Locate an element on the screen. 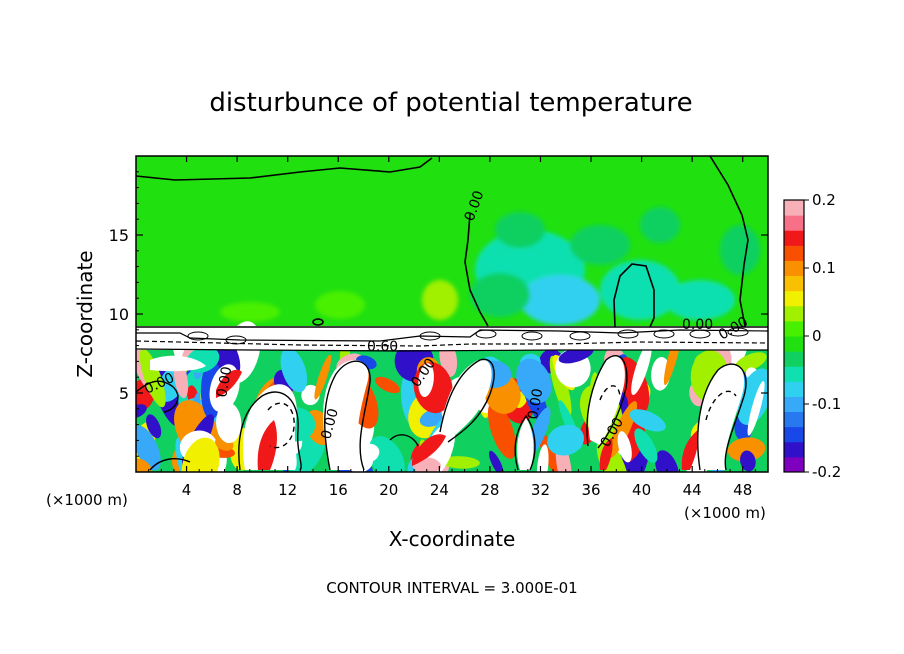 The height and width of the screenshot is (654, 904). upper-layer-patches is located at coordinates (490, 266).